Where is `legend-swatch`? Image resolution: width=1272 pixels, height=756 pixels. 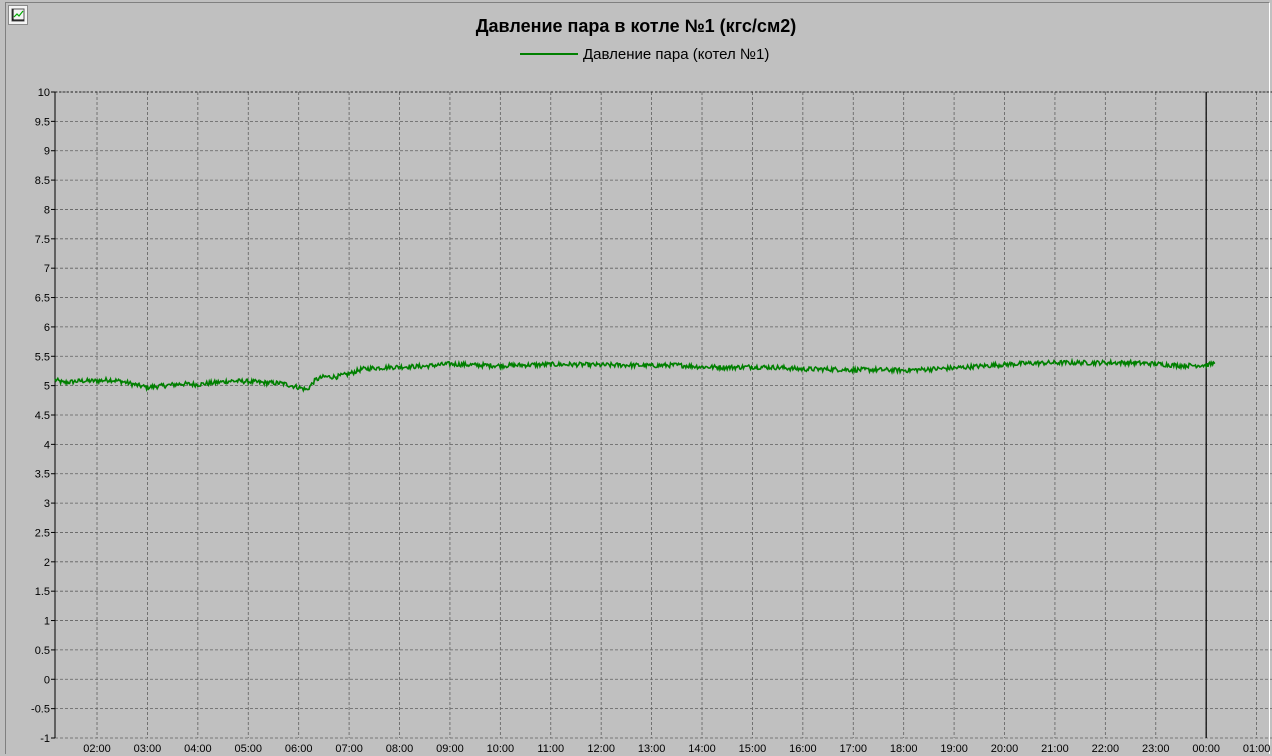 legend-swatch is located at coordinates (549, 54).